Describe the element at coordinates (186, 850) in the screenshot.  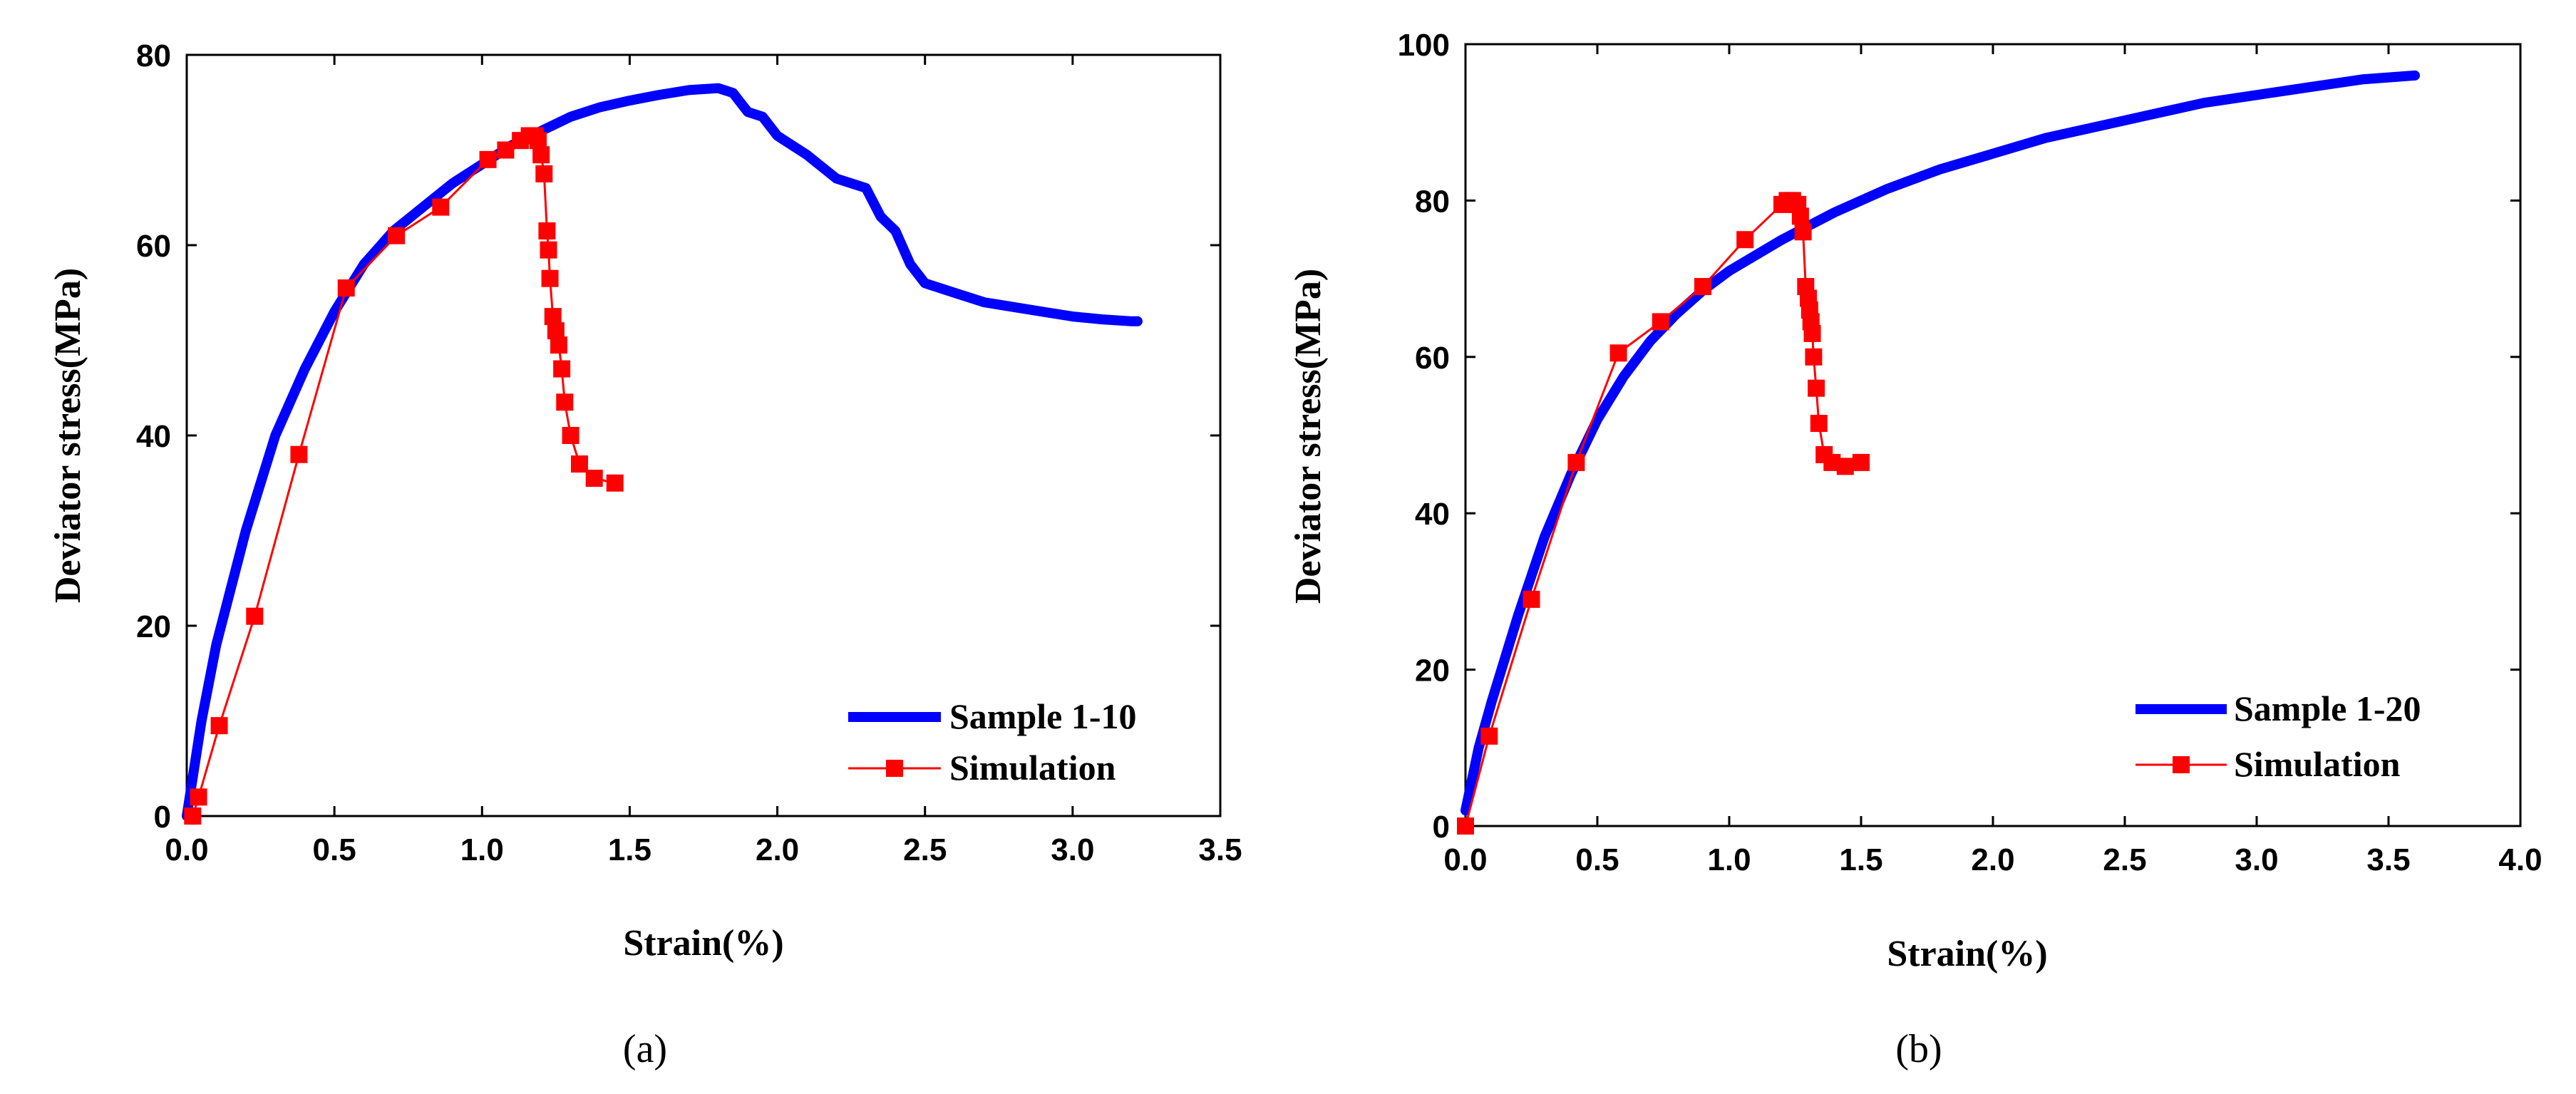
I see `chart-a-x-tick-label: 0.0` at that location.